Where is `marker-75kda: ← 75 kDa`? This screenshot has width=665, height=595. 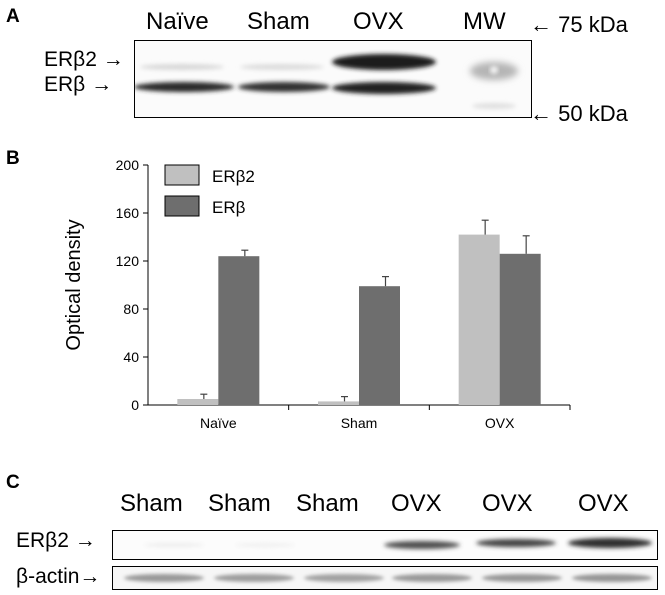 marker-75kda: ← 75 kDa is located at coordinates (579, 24).